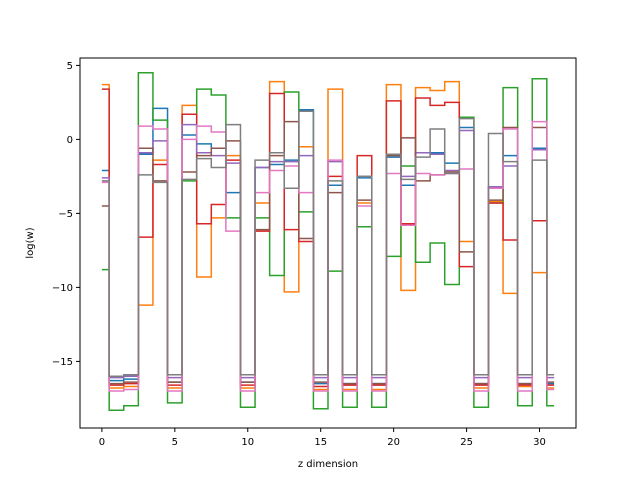  What do you see at coordinates (320, 442) in the screenshot?
I see `x-tick-label: 15` at bounding box center [320, 442].